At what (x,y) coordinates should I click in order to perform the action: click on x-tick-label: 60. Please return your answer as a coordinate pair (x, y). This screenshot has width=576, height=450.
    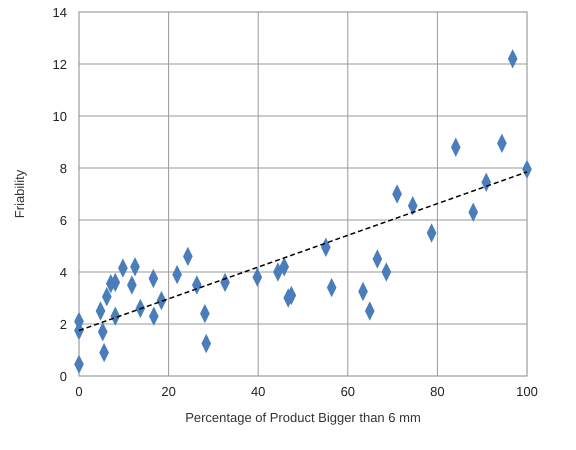
    Looking at the image, I should click on (348, 391).